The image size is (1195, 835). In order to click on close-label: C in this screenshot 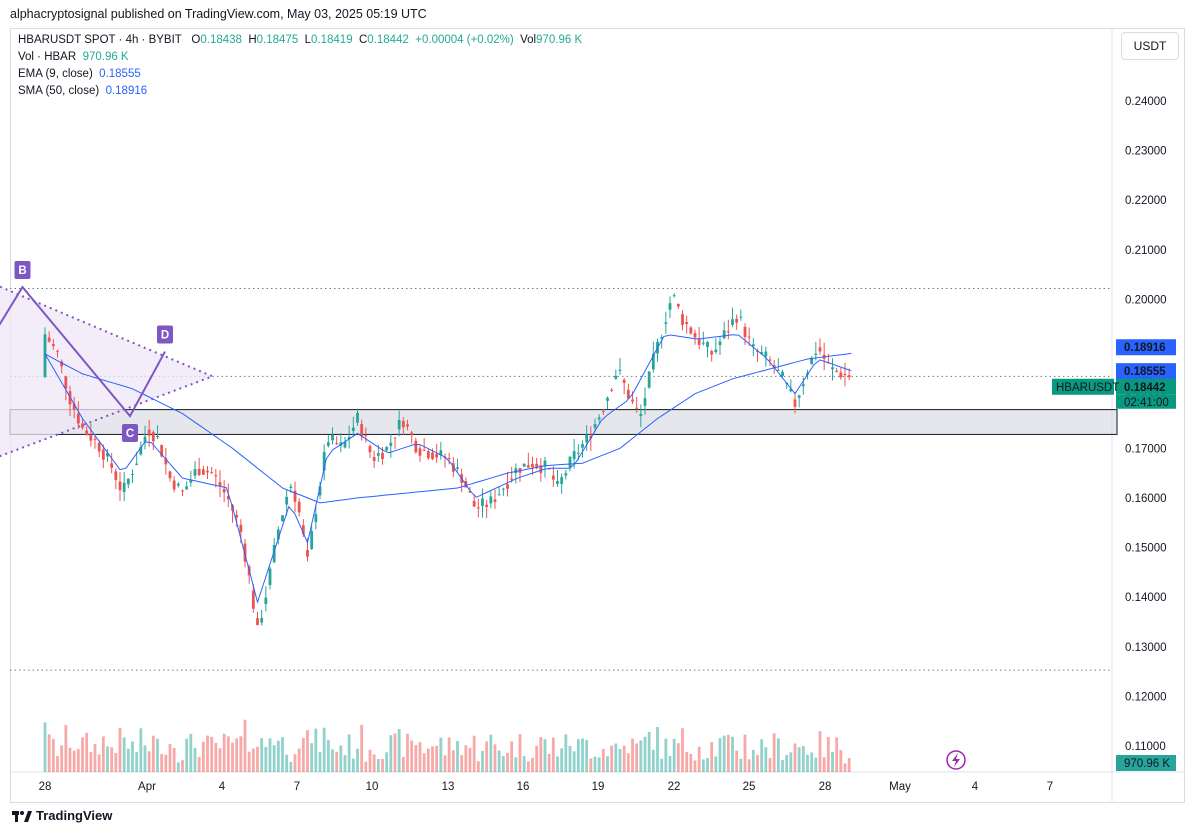, I will do `click(363, 40)`.